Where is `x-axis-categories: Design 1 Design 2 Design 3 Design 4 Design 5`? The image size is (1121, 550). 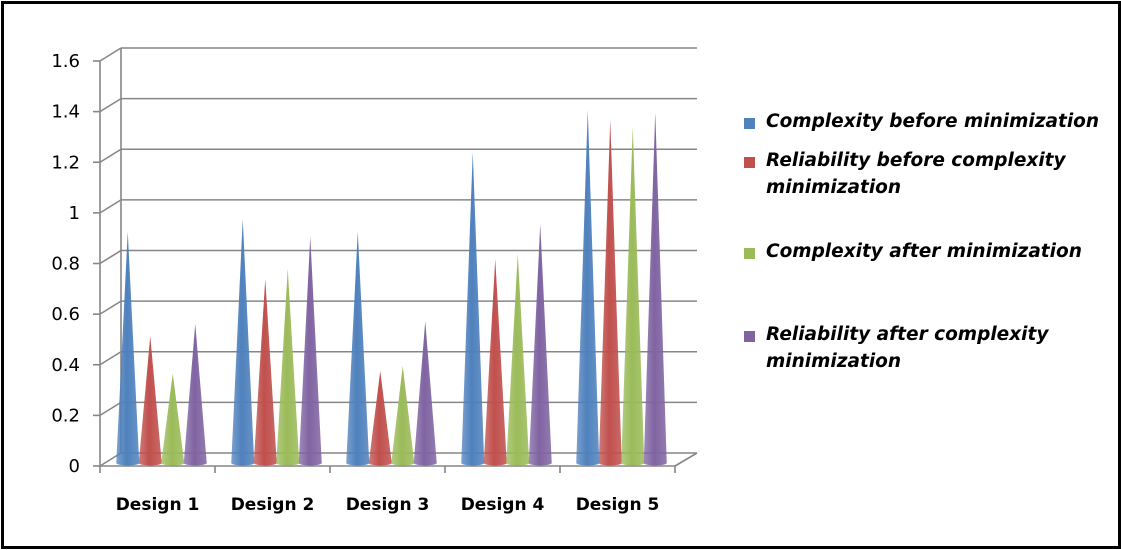
x-axis-categories: Design 1 Design 2 Design 3 Design 4 Design 5 is located at coordinates (388, 505).